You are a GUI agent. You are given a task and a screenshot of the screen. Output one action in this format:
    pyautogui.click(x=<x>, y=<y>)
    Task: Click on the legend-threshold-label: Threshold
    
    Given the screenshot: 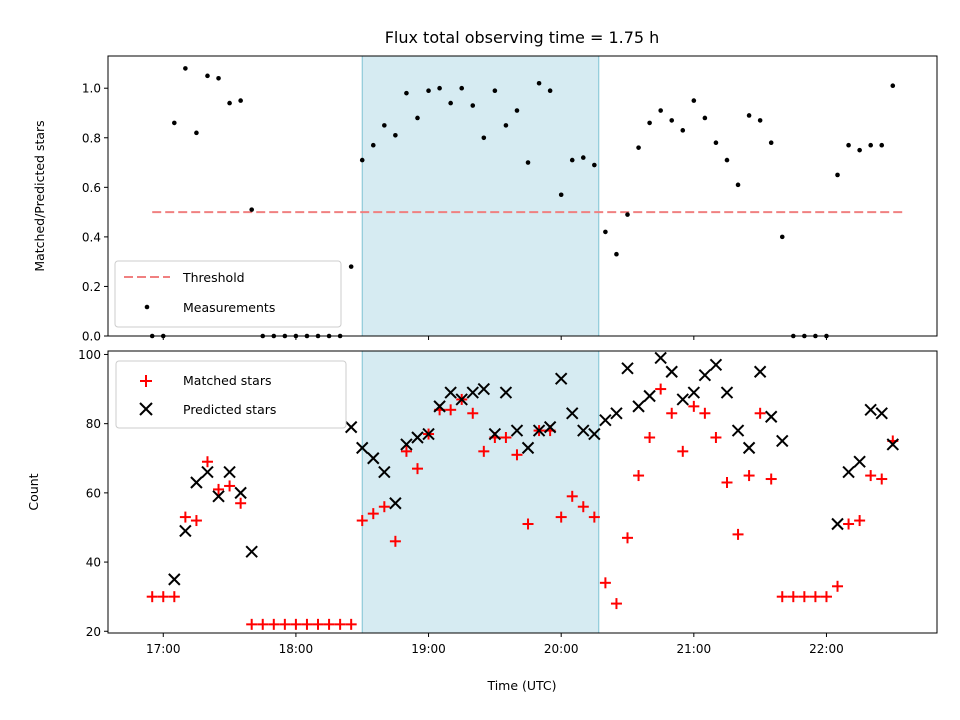 What is the action you would take?
    pyautogui.click(x=213, y=277)
    